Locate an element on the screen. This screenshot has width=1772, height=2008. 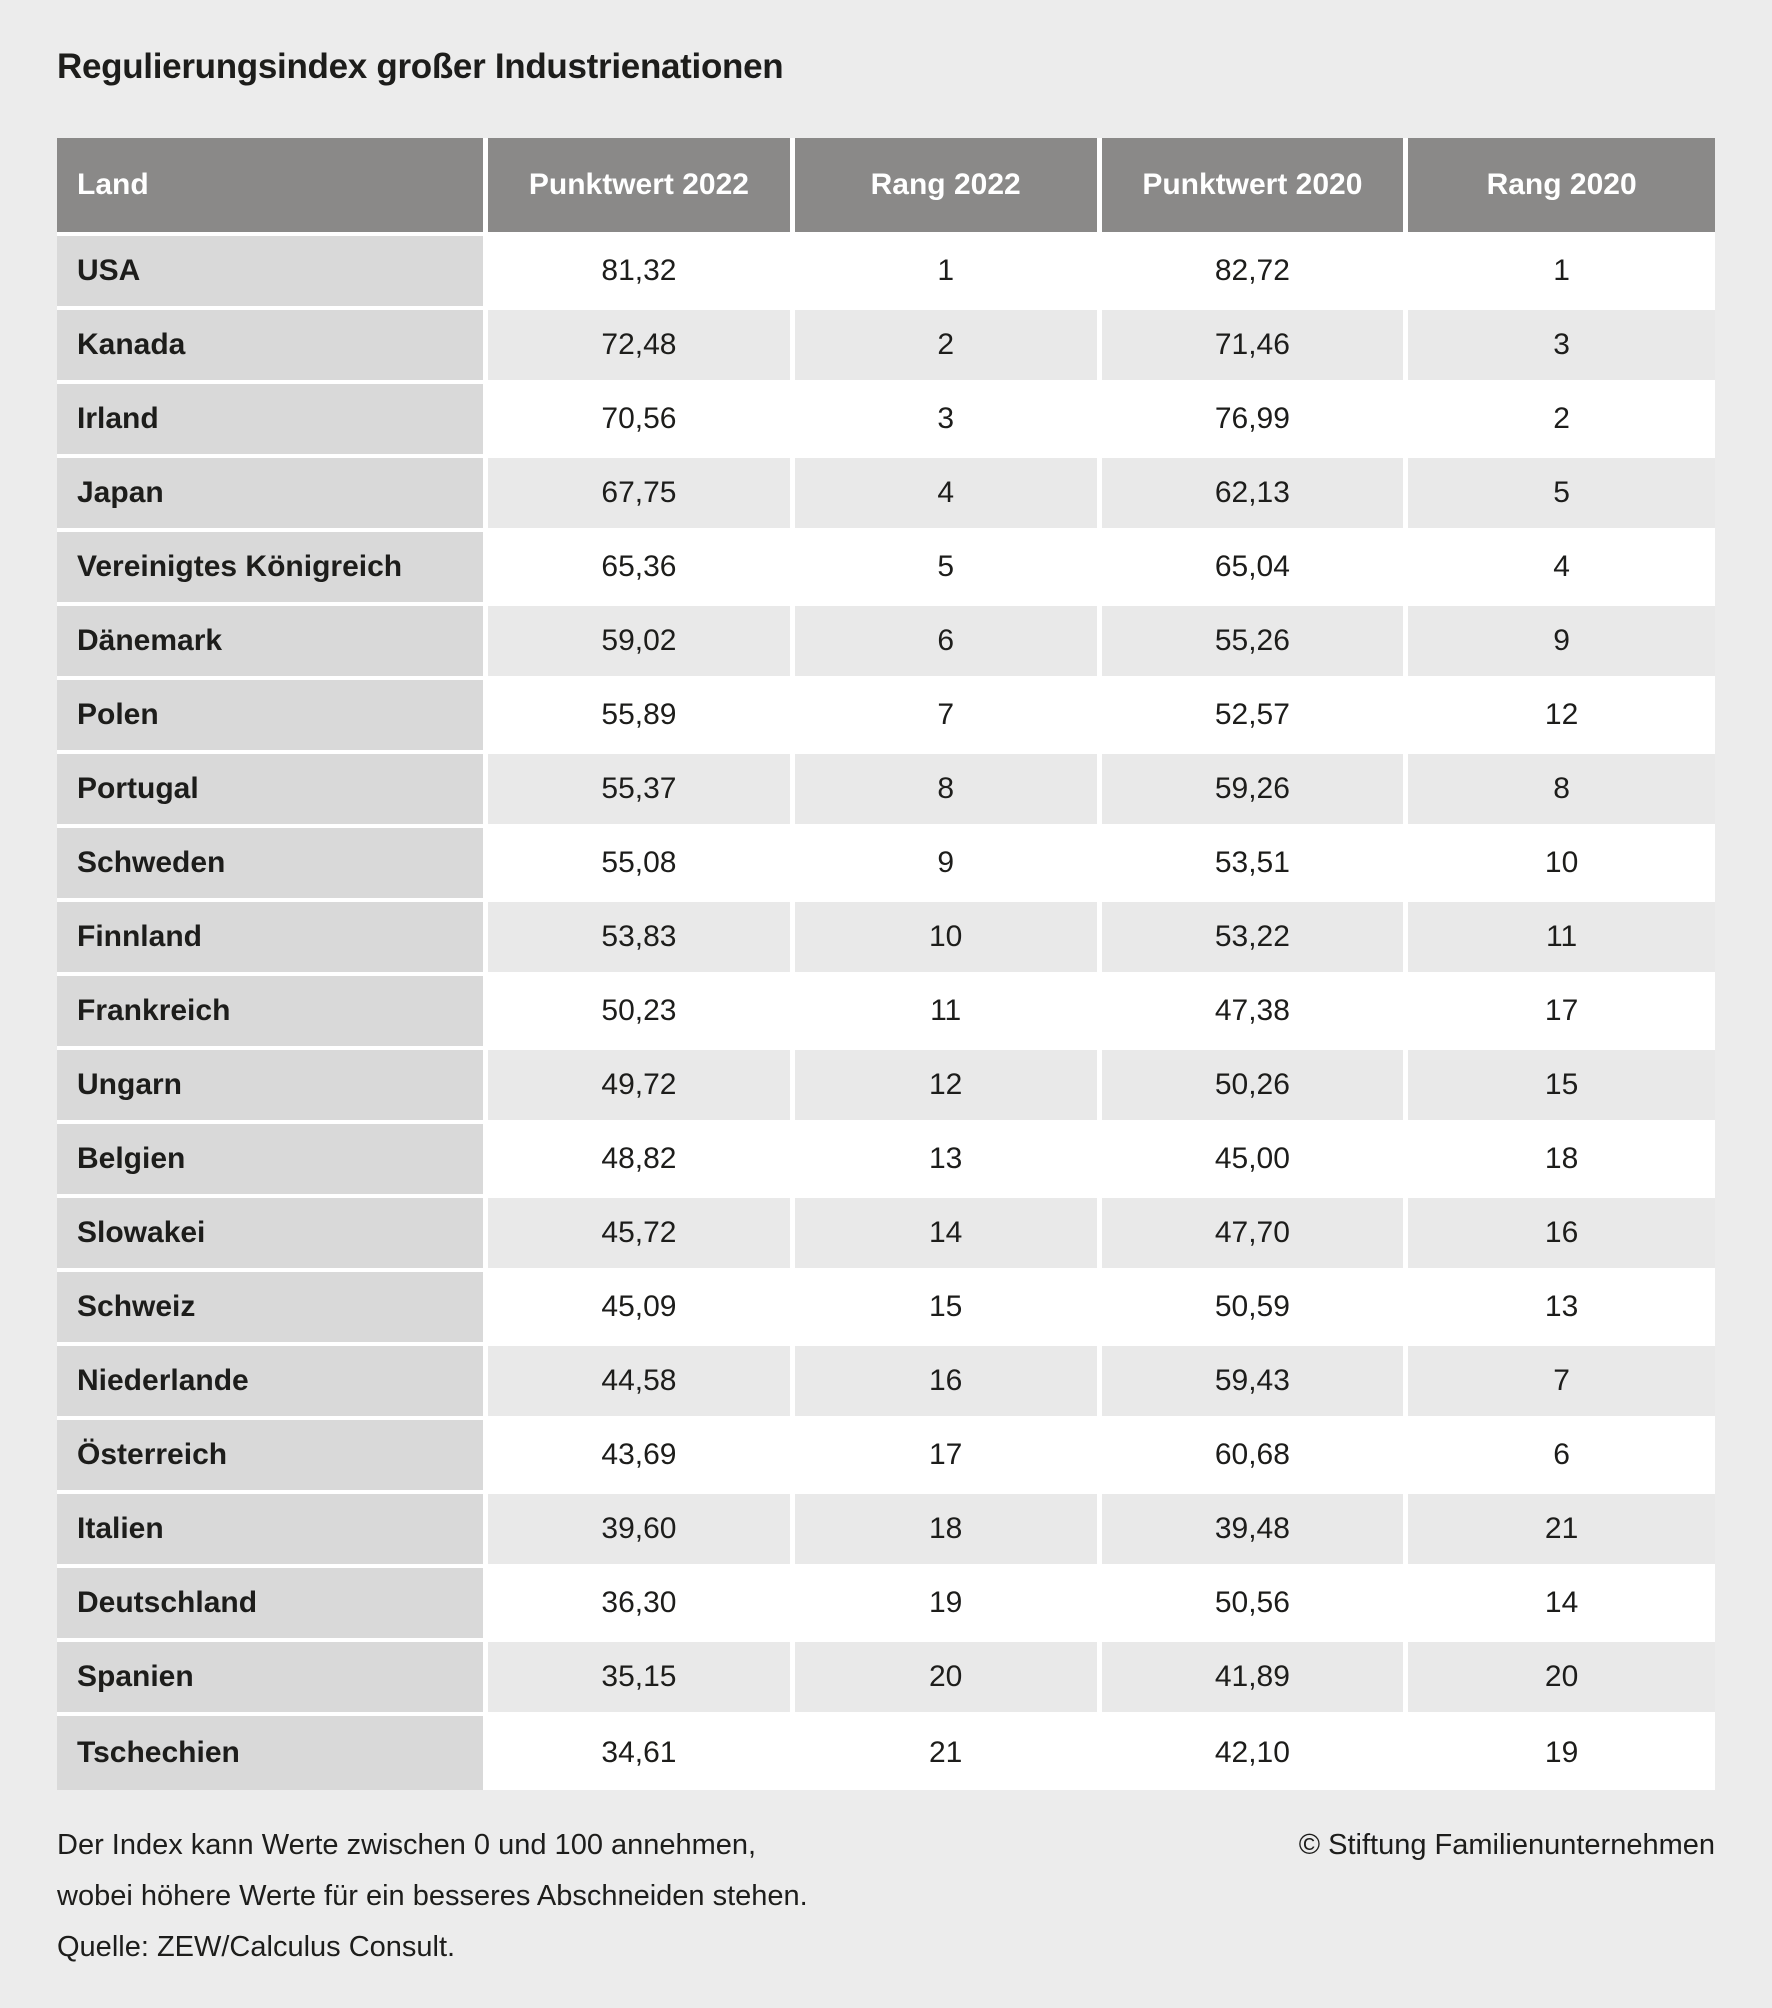
table-row: Tschechien 34,61 21 42,10 19 is located at coordinates (886, 1753).